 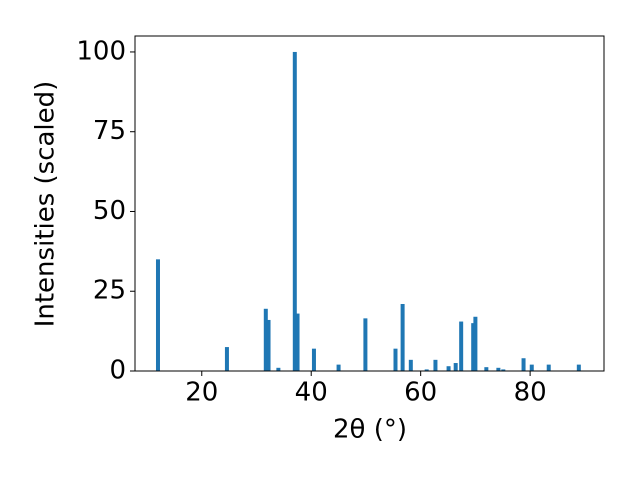 What do you see at coordinates (201, 393) in the screenshot?
I see `x-tick-label: 20` at bounding box center [201, 393].